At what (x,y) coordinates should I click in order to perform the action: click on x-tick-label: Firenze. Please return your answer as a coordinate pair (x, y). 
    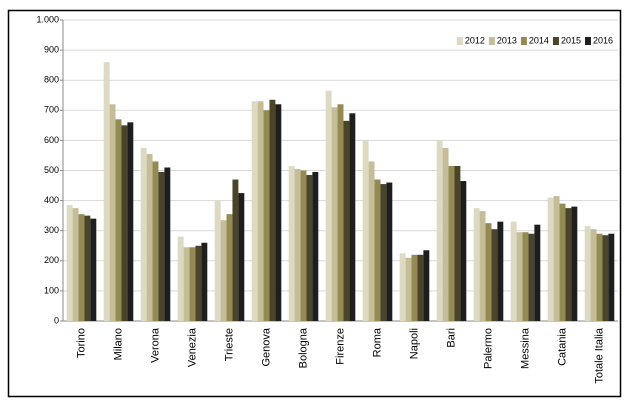
    Looking at the image, I should click on (340, 346).